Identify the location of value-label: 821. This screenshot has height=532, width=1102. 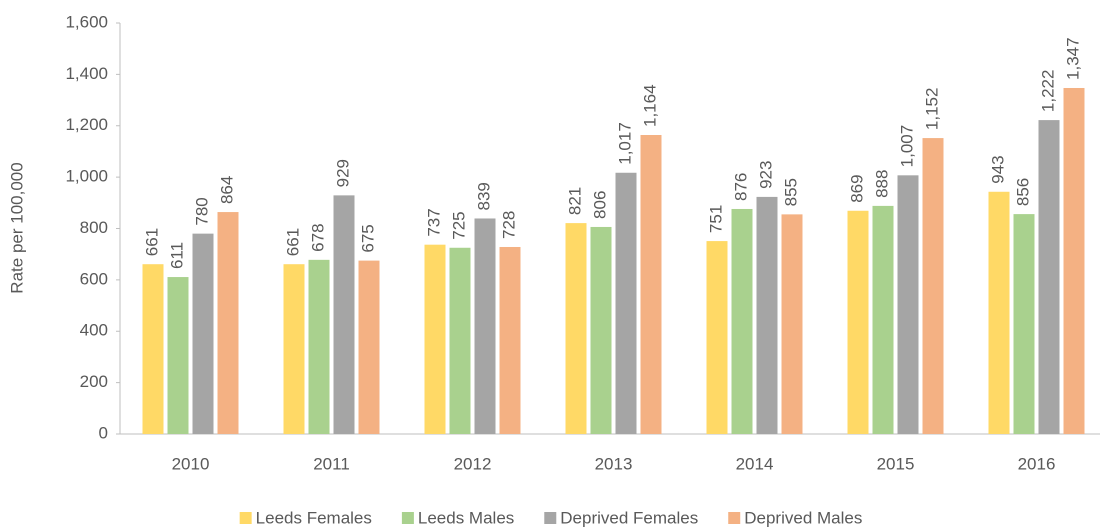
(574, 201).